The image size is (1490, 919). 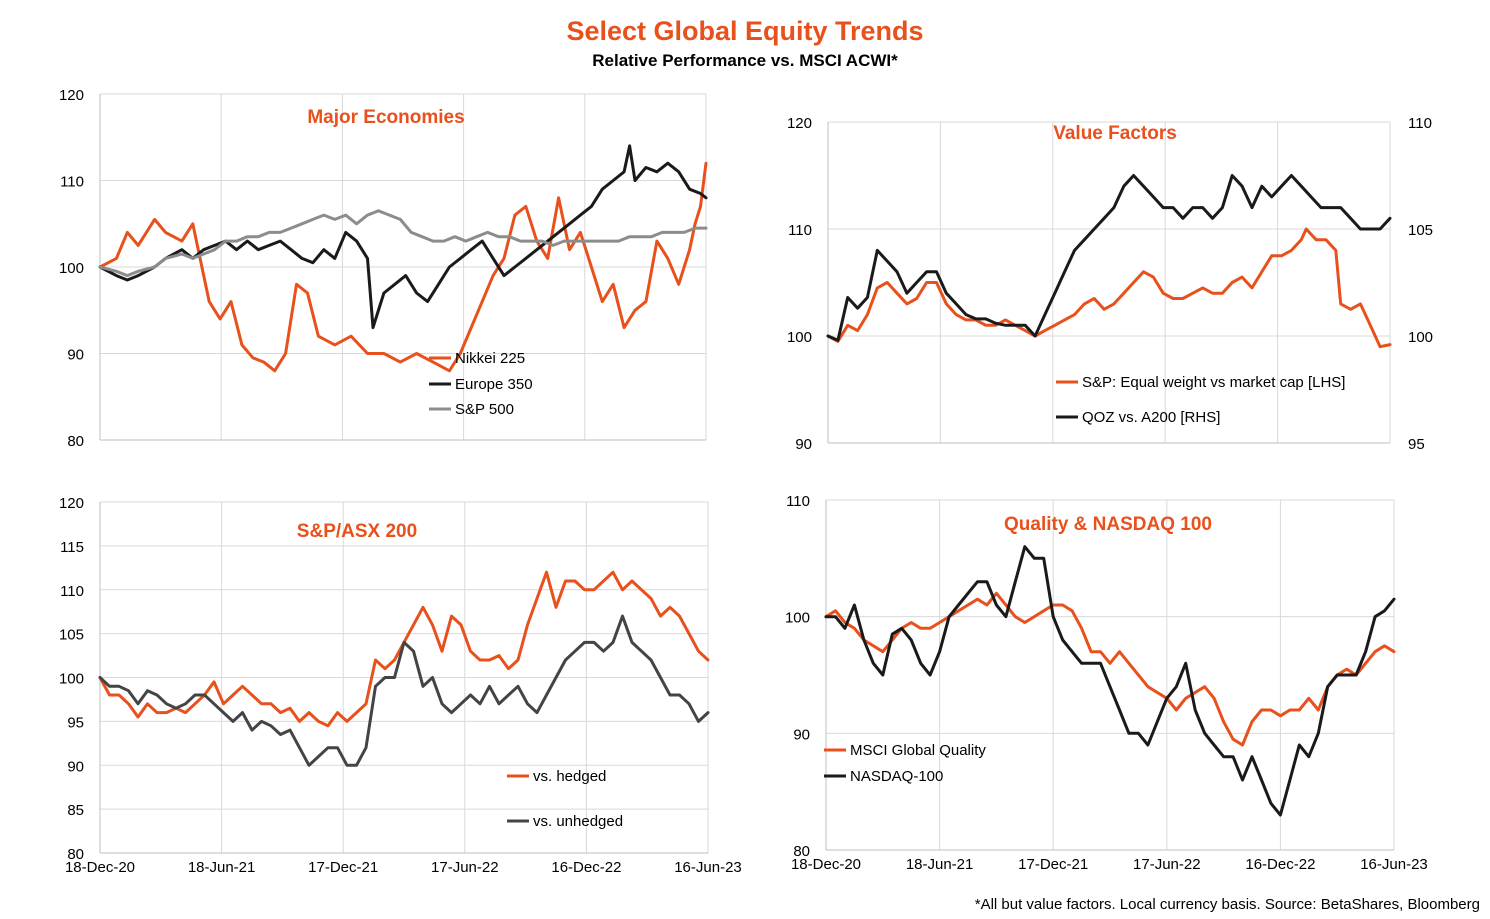 I want to click on y2-tick-label: 110, so click(x=1420, y=123).